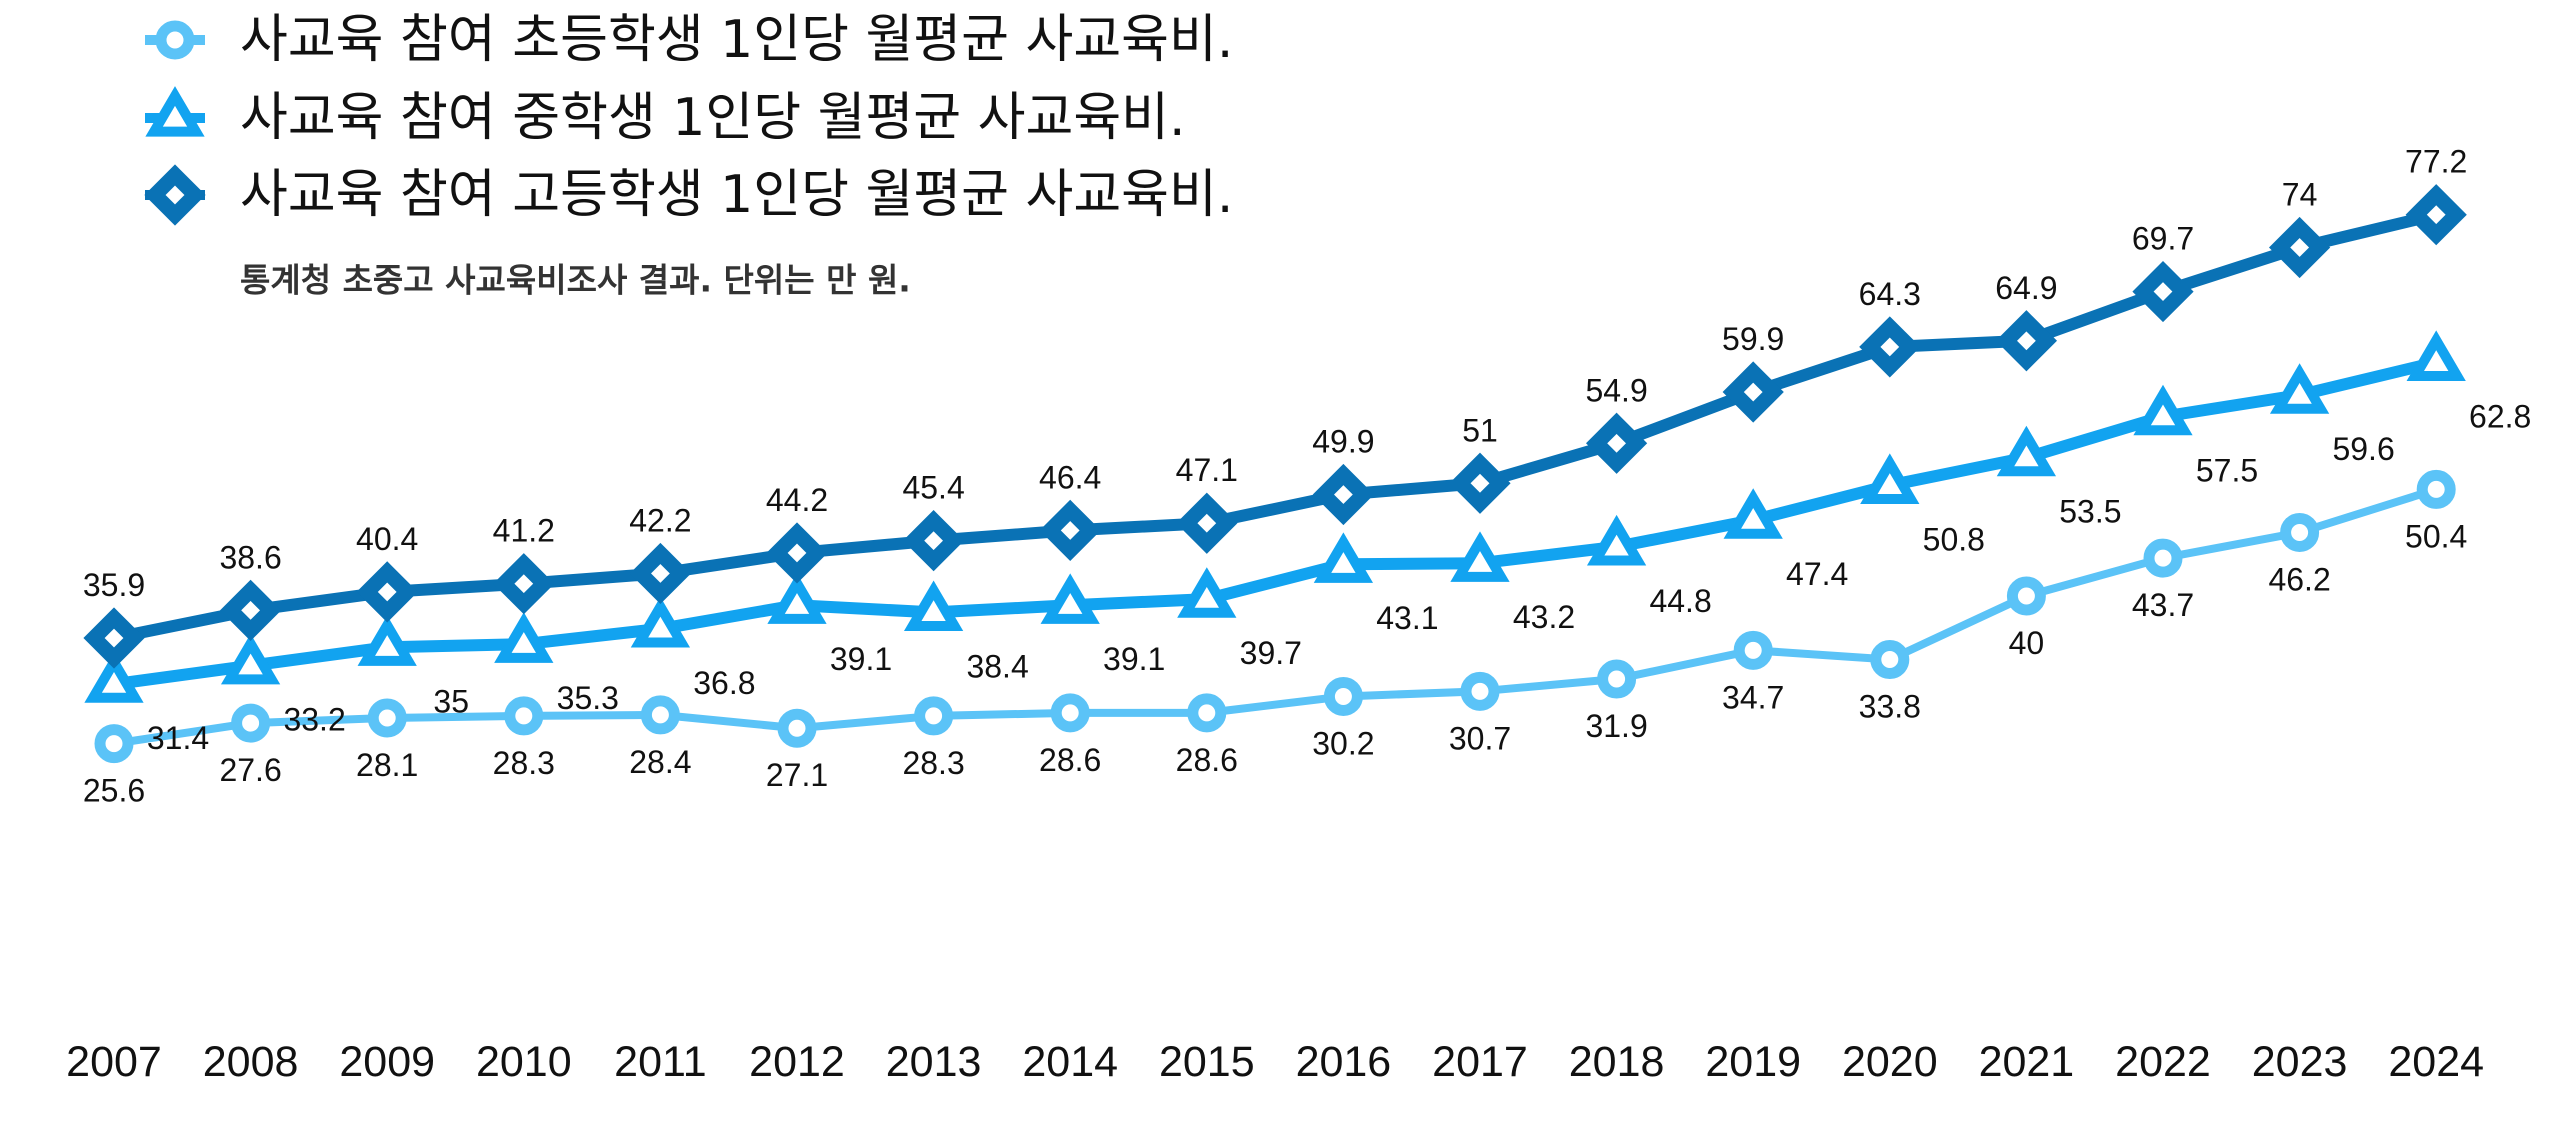  What do you see at coordinates (114, 585) in the screenshot?
I see `data-label: 35.9` at bounding box center [114, 585].